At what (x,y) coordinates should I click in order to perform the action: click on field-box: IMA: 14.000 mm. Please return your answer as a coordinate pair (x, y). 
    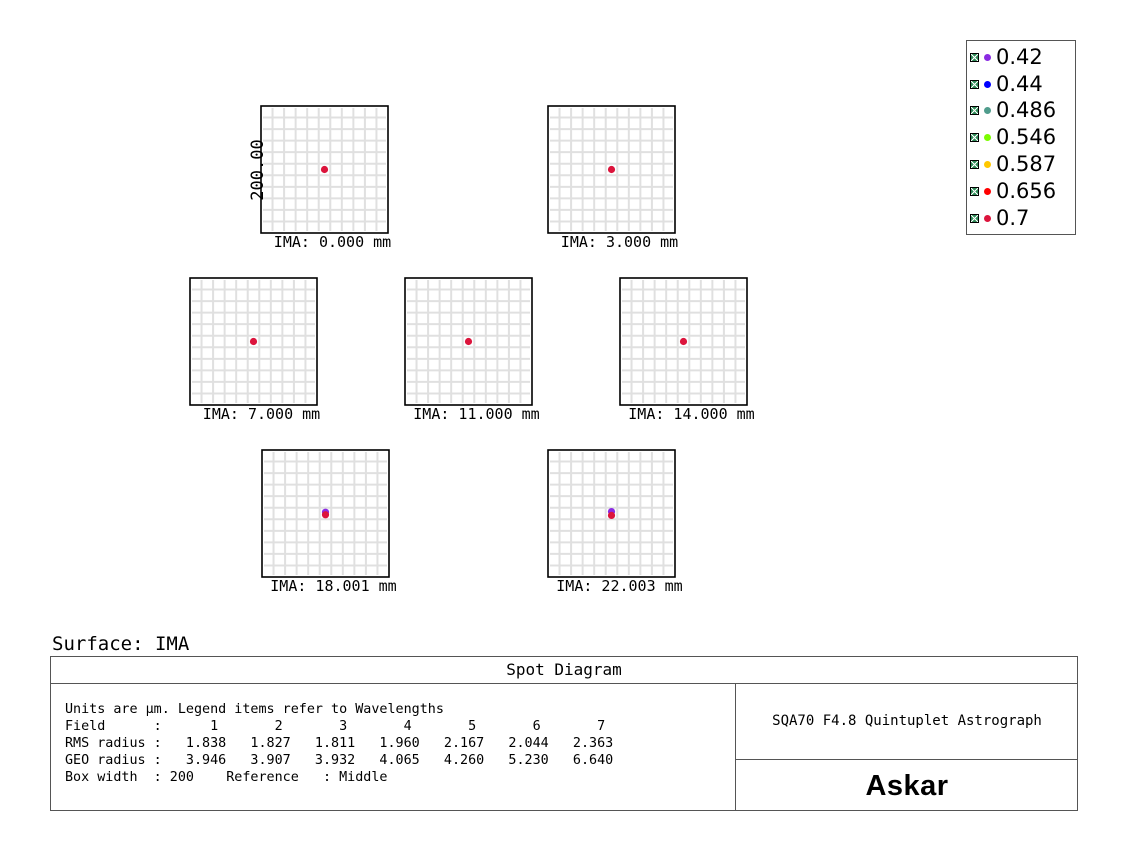
    Looking at the image, I should click on (687, 350).